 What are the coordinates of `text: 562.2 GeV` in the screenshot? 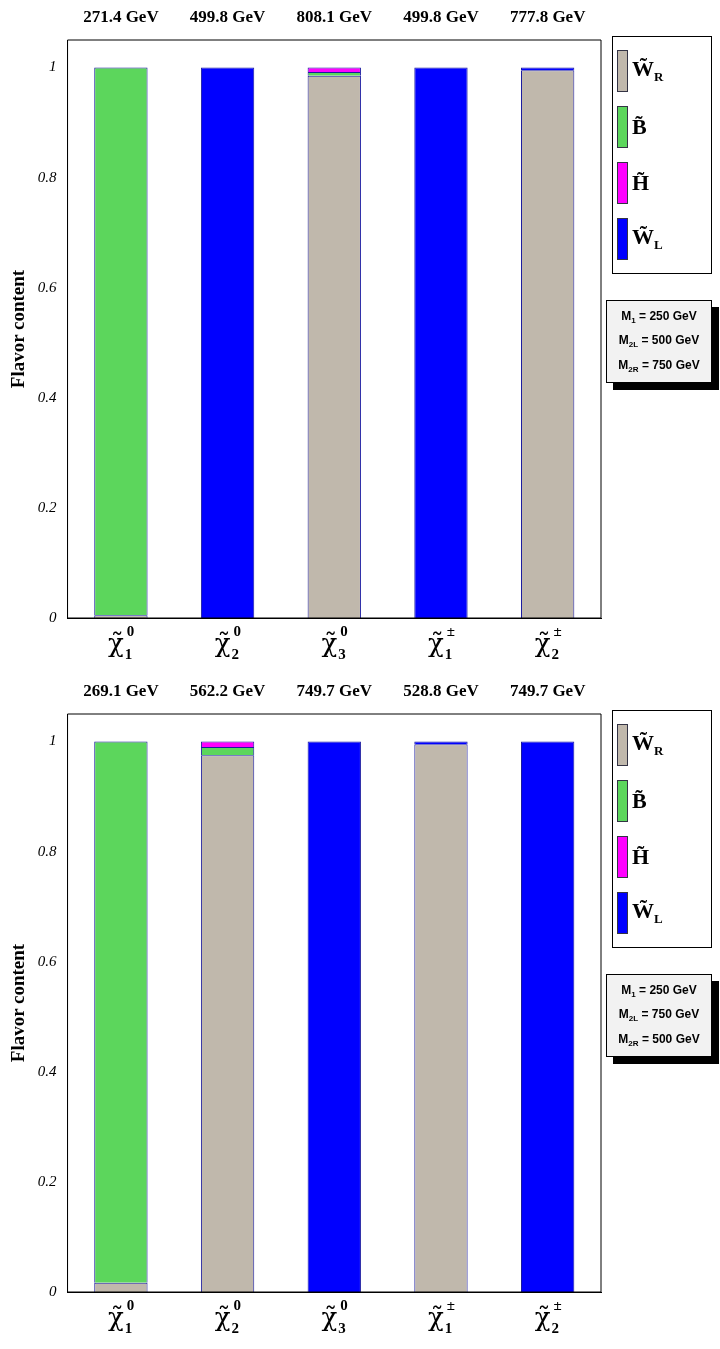 It's located at (228, 690).